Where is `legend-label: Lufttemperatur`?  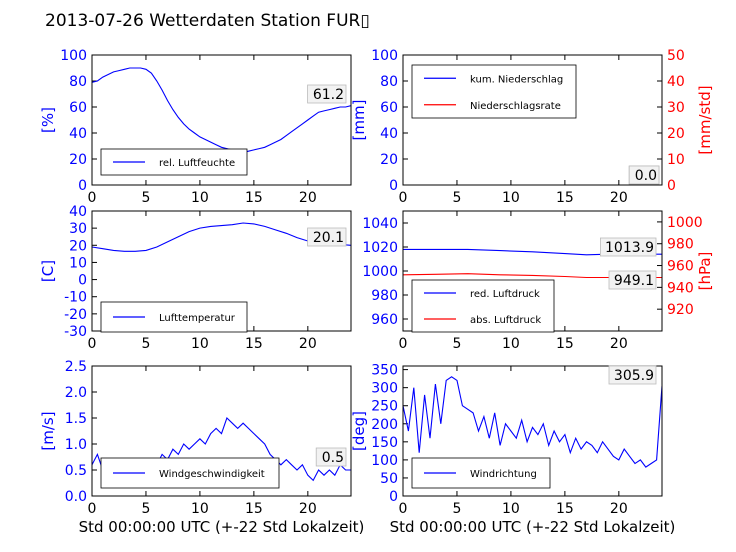
legend-label: Lufttemperatur is located at coordinates (197, 318).